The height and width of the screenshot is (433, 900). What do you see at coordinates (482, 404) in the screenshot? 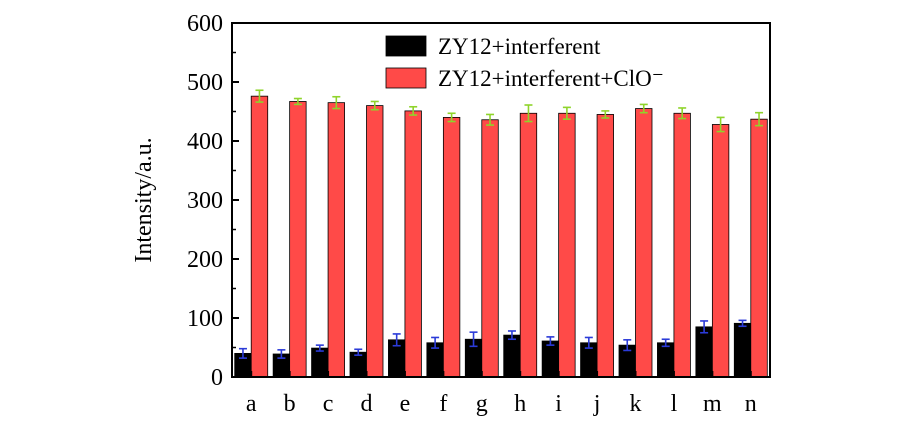
I see `x-tick-label: g` at bounding box center [482, 404].